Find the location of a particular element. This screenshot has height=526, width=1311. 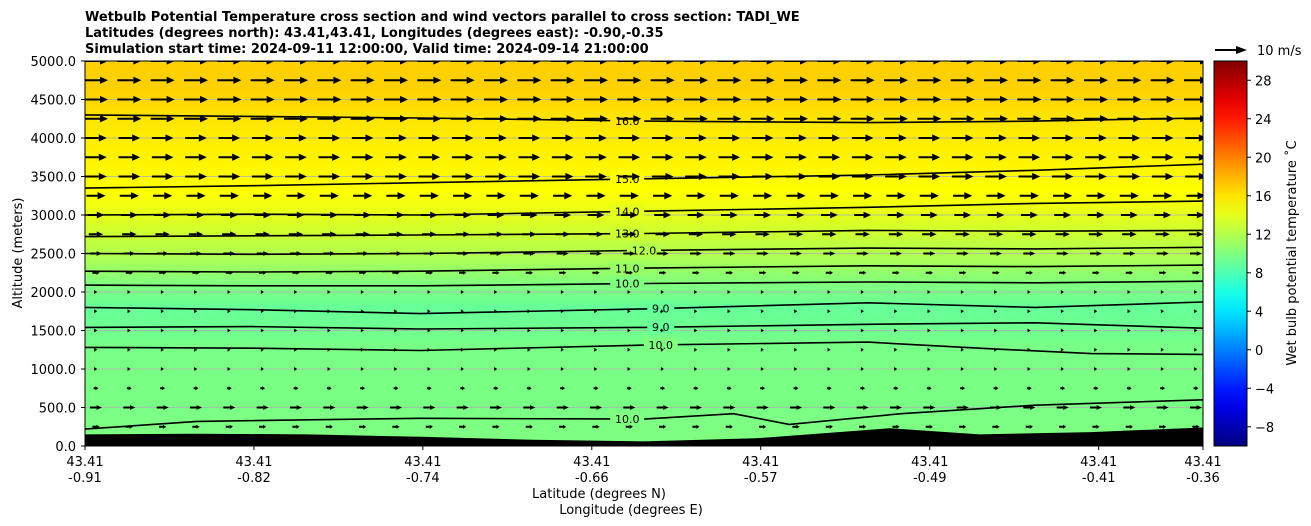

contour-label: 14.0 is located at coordinates (627, 211).